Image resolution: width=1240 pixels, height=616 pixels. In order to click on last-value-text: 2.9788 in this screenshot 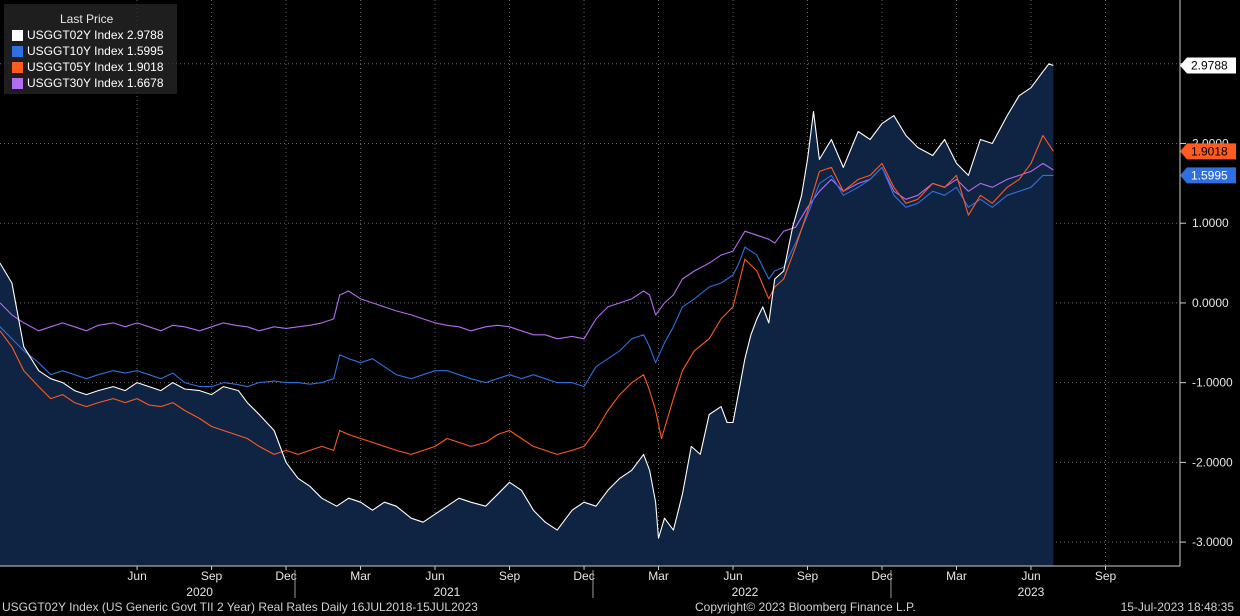, I will do `click(1209, 65)`.